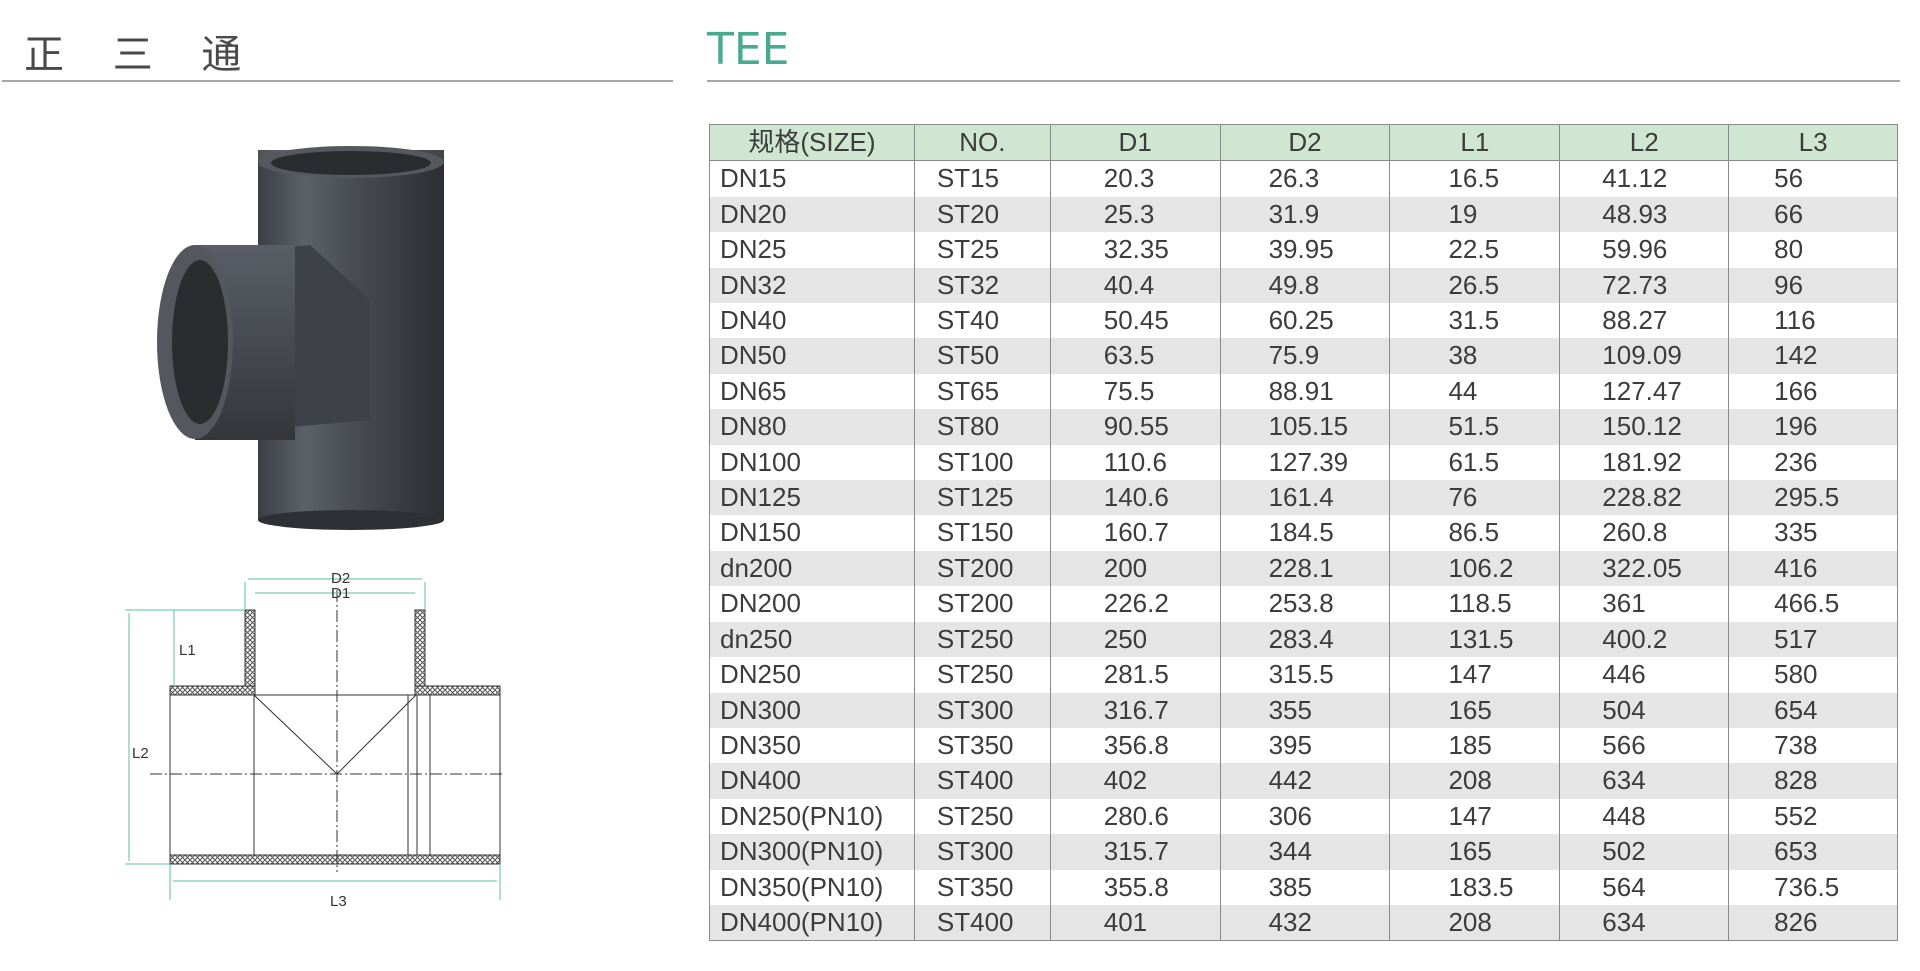 The image size is (1920, 971). What do you see at coordinates (1813, 356) in the screenshot?
I see `cell-l3: 142` at bounding box center [1813, 356].